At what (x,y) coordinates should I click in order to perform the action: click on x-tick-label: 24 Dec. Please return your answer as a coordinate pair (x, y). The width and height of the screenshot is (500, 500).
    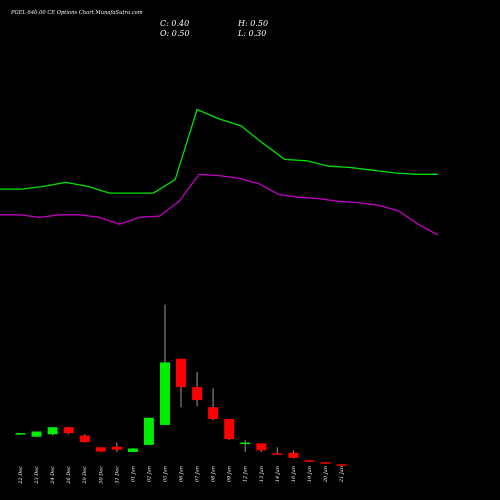
    Looking at the image, I should click on (53, 475).